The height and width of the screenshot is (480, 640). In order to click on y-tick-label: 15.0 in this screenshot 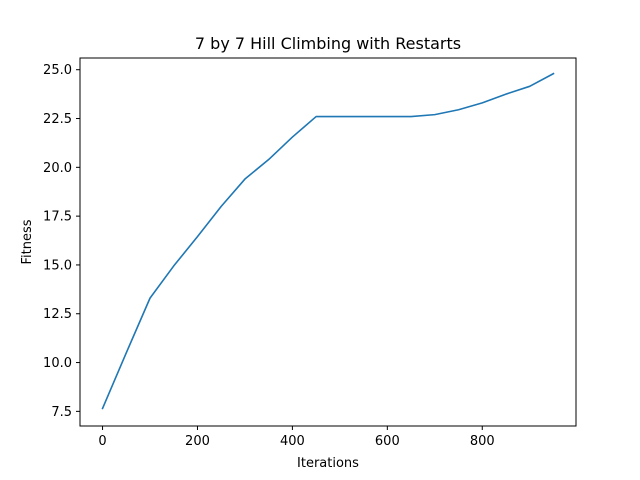, I will do `click(57, 265)`.